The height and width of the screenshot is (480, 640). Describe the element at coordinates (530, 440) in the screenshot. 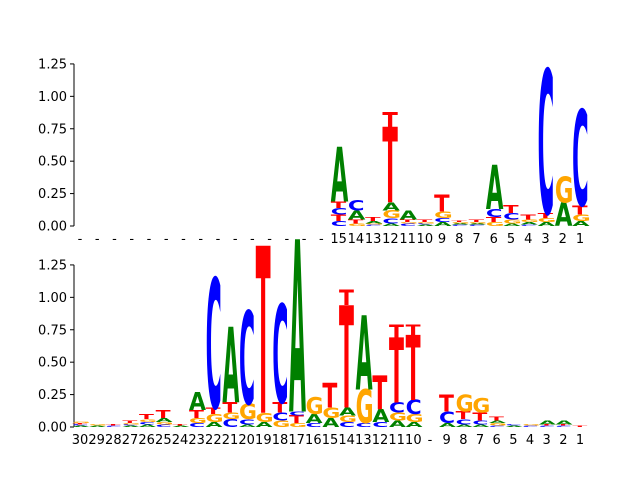

I see `x-tick-label: 4` at that location.